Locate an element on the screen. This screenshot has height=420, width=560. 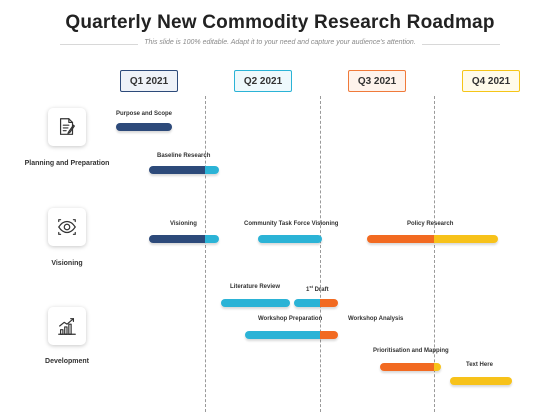
planning-icon-box is located at coordinates (67, 127).